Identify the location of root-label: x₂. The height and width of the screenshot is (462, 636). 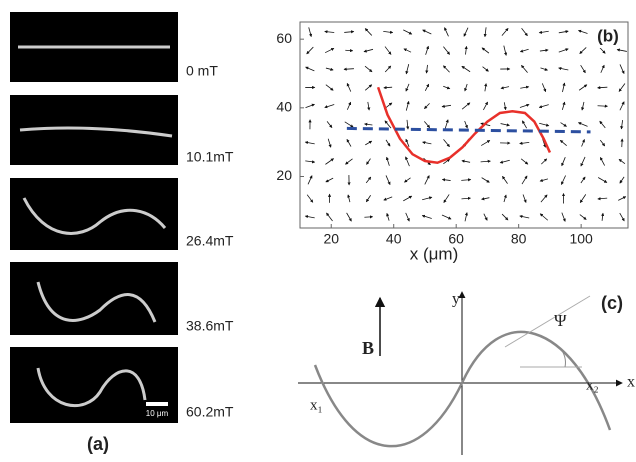
(592, 385).